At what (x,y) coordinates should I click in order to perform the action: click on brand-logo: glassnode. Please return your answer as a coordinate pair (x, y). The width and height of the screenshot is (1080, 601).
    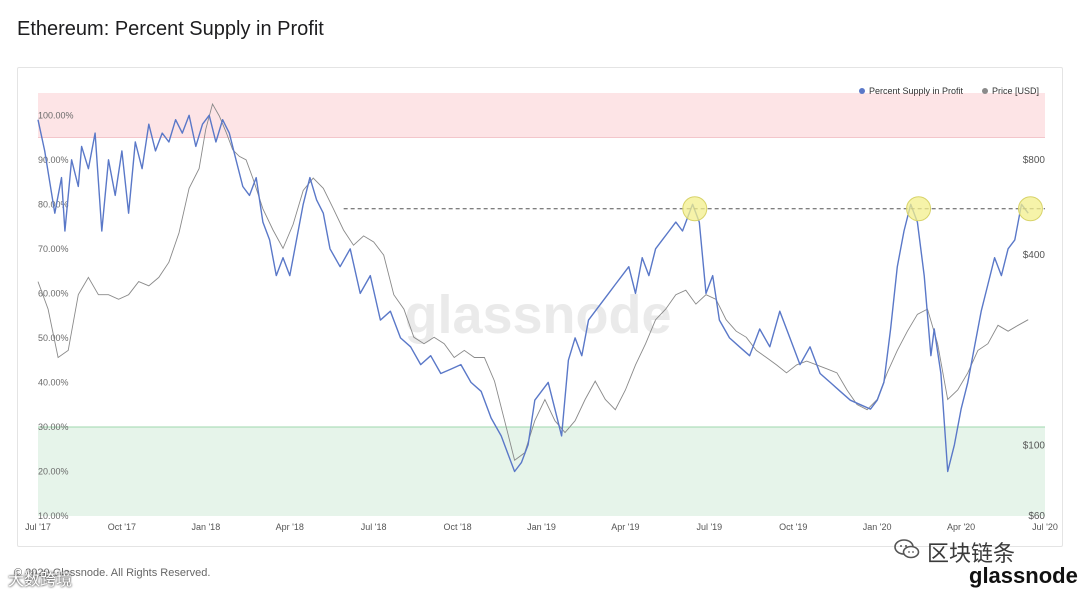
    Looking at the image, I should click on (1023, 575).